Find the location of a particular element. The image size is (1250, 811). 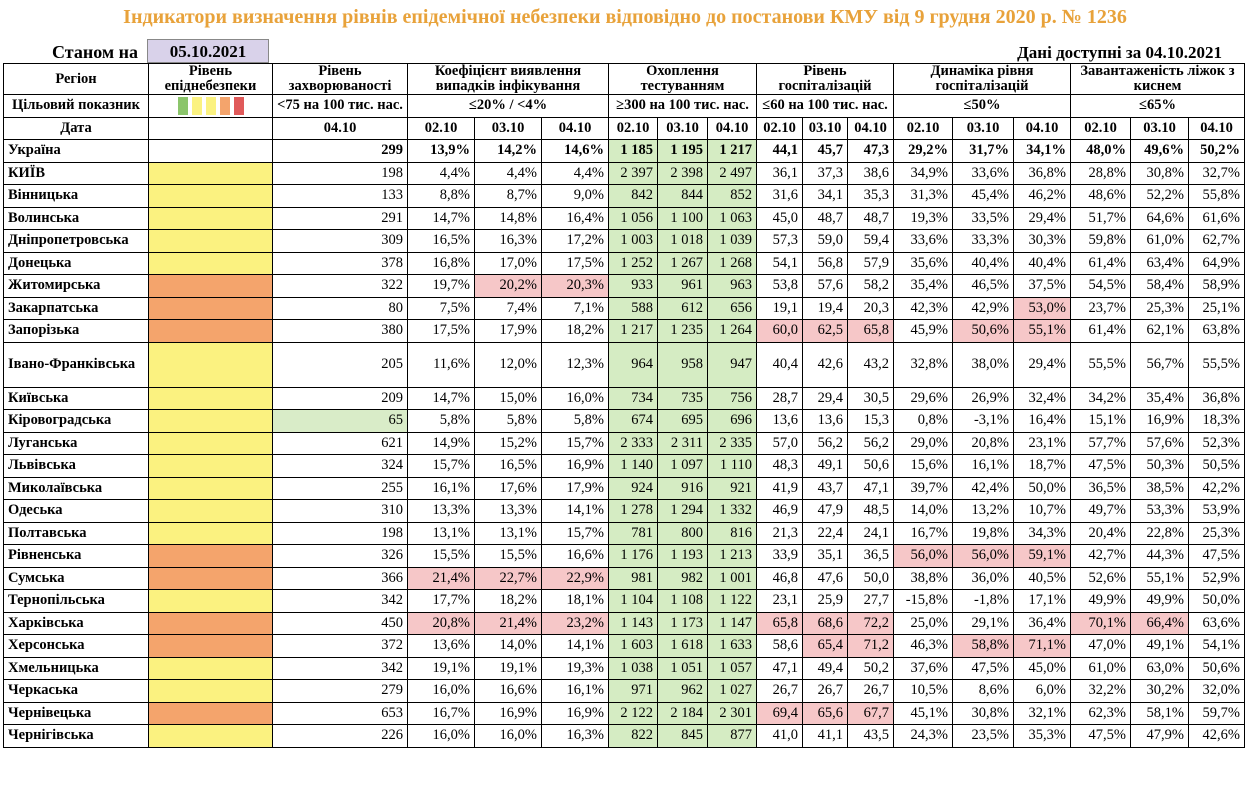

hospitalization-value: 69,4 is located at coordinates (779, 713).